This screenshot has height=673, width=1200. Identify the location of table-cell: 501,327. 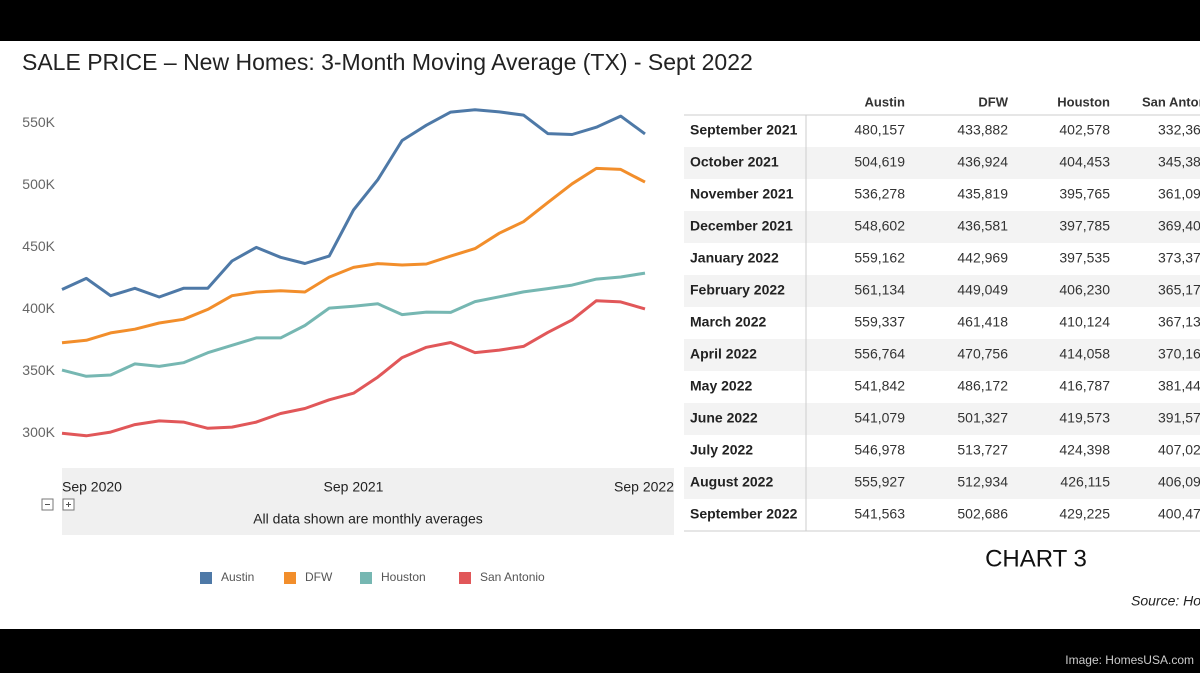
(982, 418).